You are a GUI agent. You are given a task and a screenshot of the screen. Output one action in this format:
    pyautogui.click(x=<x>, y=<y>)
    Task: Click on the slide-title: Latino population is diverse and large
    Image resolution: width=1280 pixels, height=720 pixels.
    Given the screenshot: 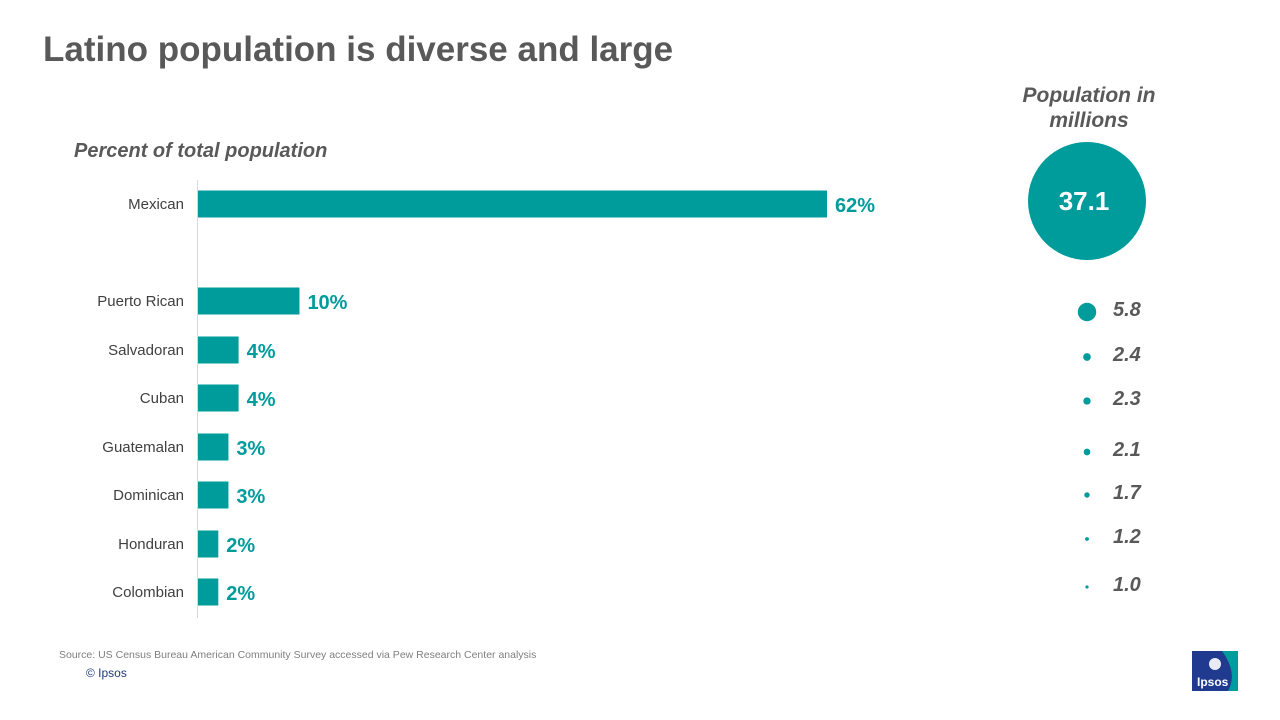 What is the action you would take?
    pyautogui.click(x=358, y=49)
    